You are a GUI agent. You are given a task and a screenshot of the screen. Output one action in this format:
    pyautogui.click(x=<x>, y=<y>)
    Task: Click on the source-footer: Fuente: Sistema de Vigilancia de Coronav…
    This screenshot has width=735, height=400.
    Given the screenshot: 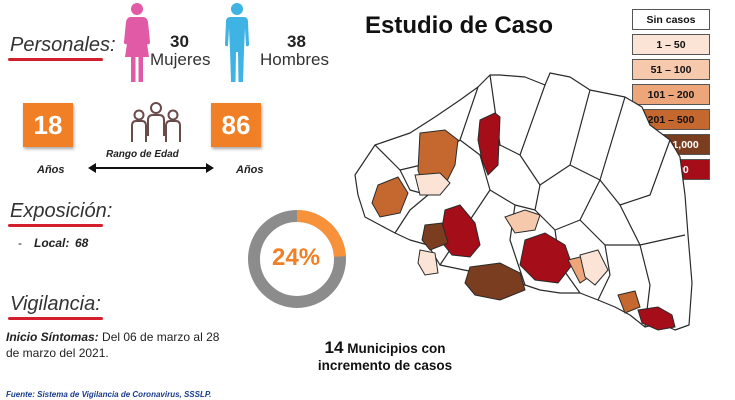 What is the action you would take?
    pyautogui.click(x=109, y=394)
    